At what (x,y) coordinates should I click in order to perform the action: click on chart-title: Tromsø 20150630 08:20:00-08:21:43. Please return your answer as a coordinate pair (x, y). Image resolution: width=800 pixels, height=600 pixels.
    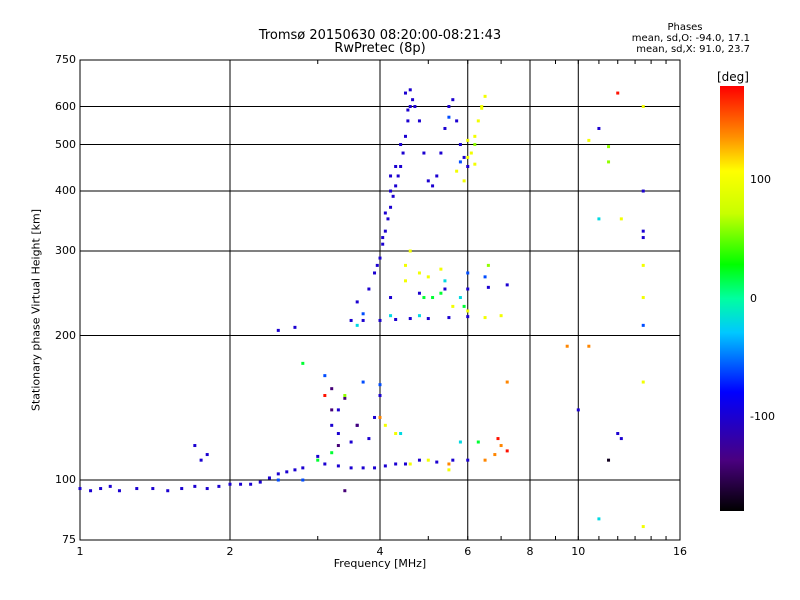
    Looking at the image, I should click on (380, 35).